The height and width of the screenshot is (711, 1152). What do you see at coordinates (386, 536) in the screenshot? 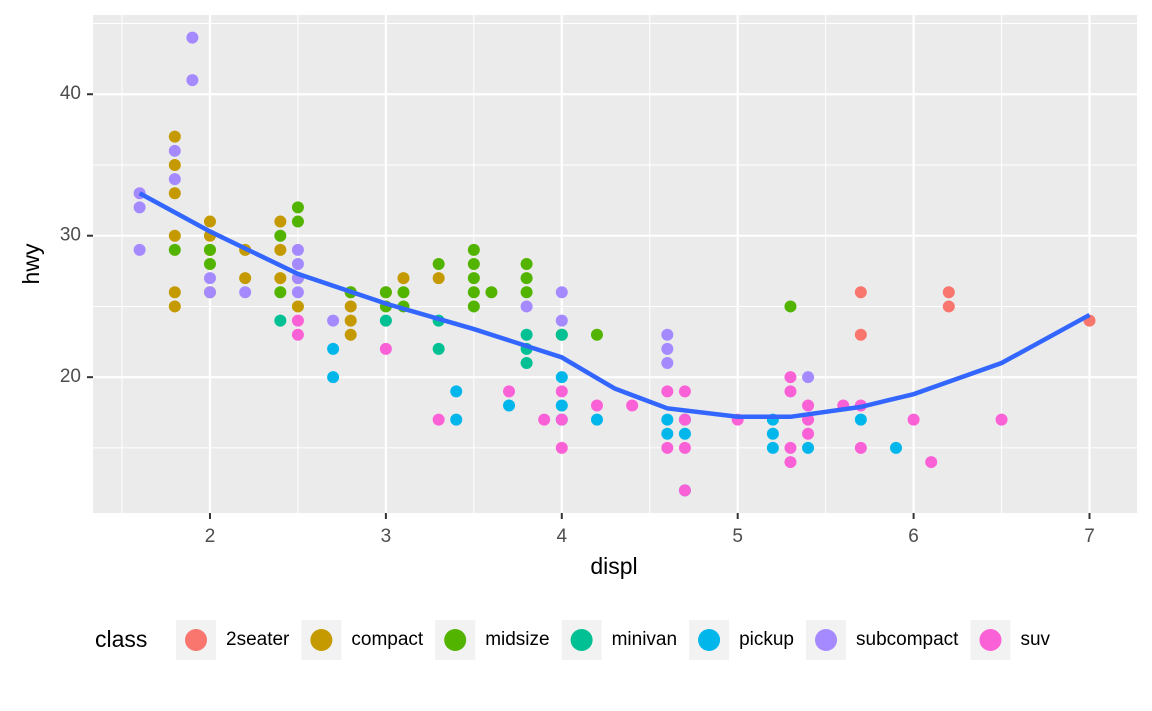
I see `x-tick-label: 3` at bounding box center [386, 536].